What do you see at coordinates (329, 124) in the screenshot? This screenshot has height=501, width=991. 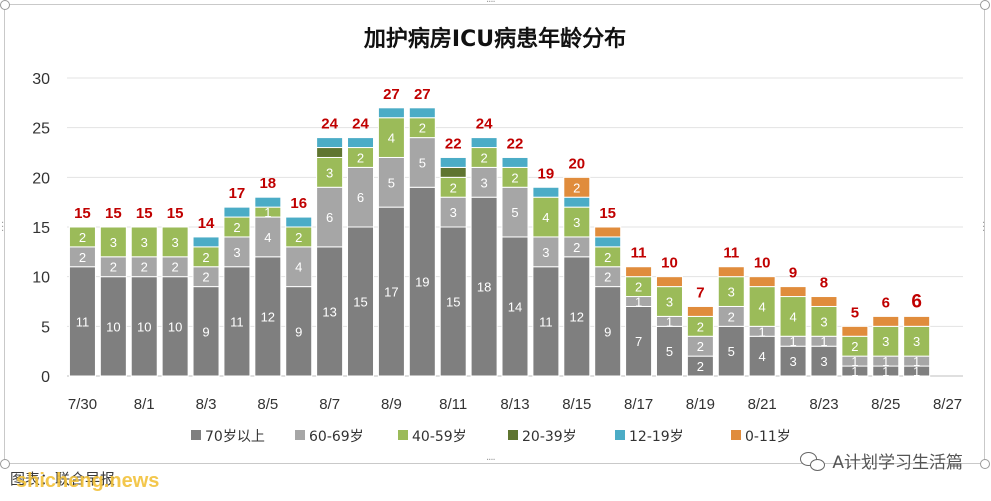 I see `bar-total-label: 24` at bounding box center [329, 124].